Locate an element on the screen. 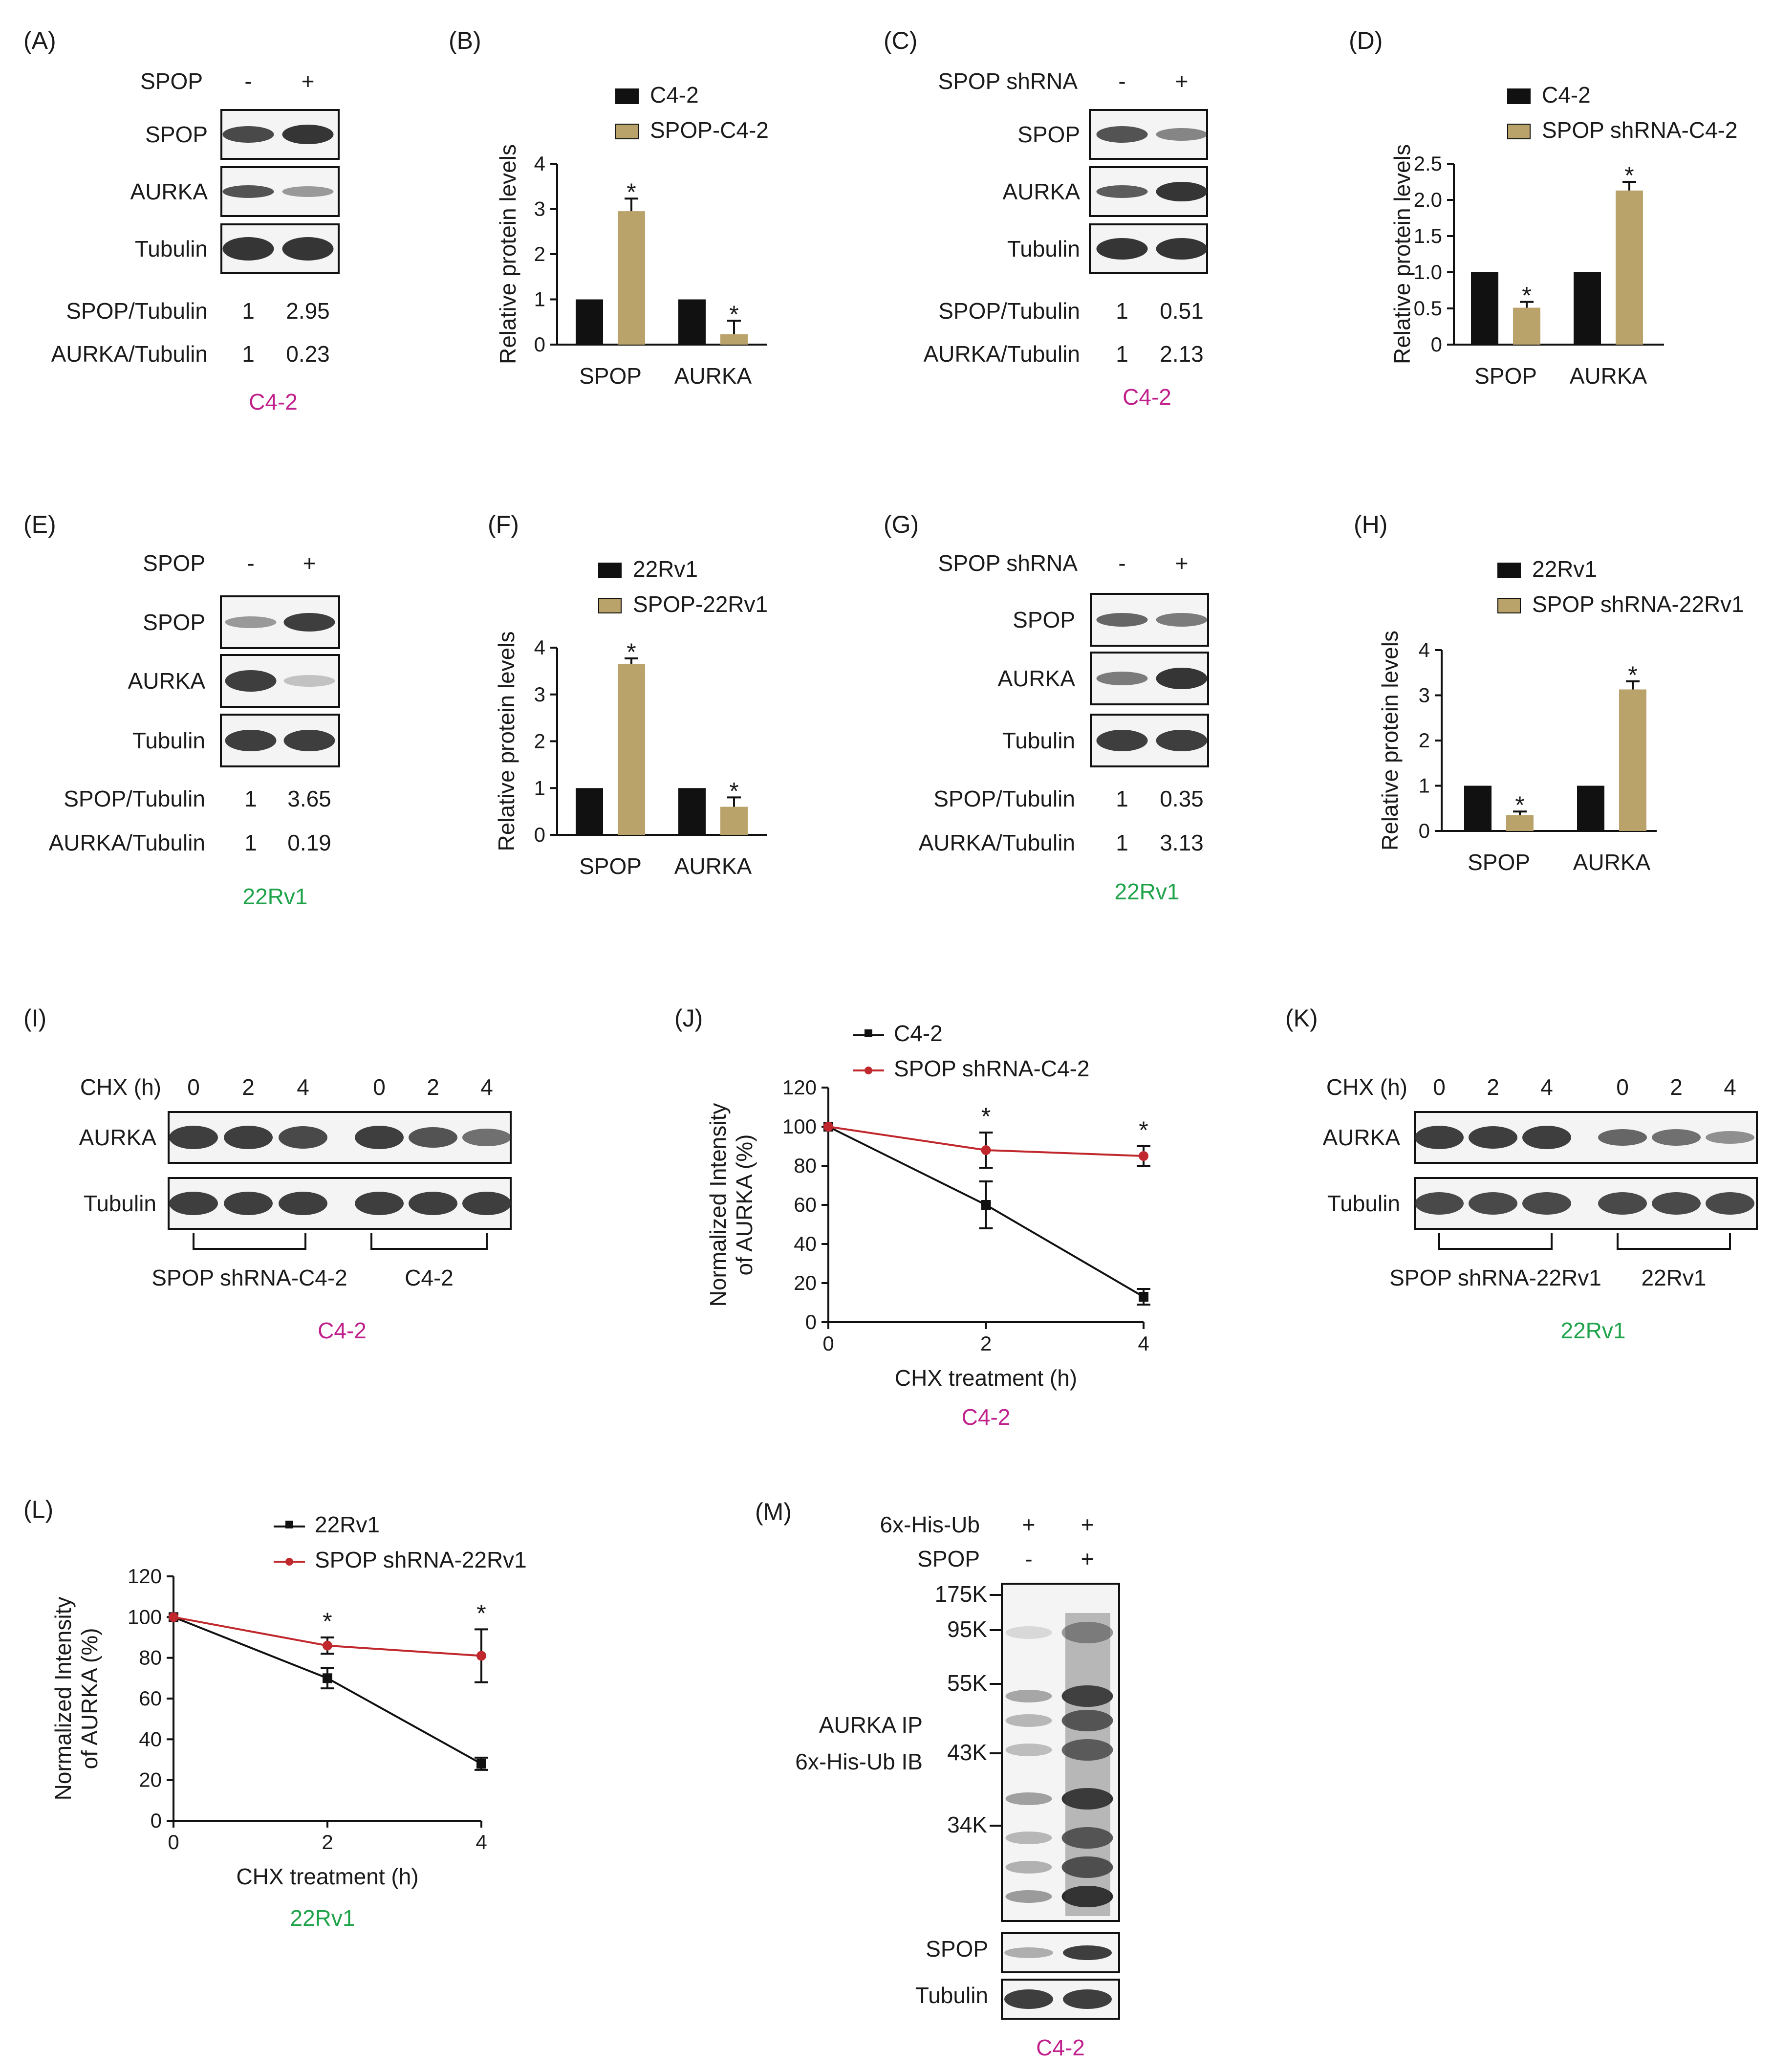  x-axis-label: CHX treatment (h) is located at coordinates (327, 1876).